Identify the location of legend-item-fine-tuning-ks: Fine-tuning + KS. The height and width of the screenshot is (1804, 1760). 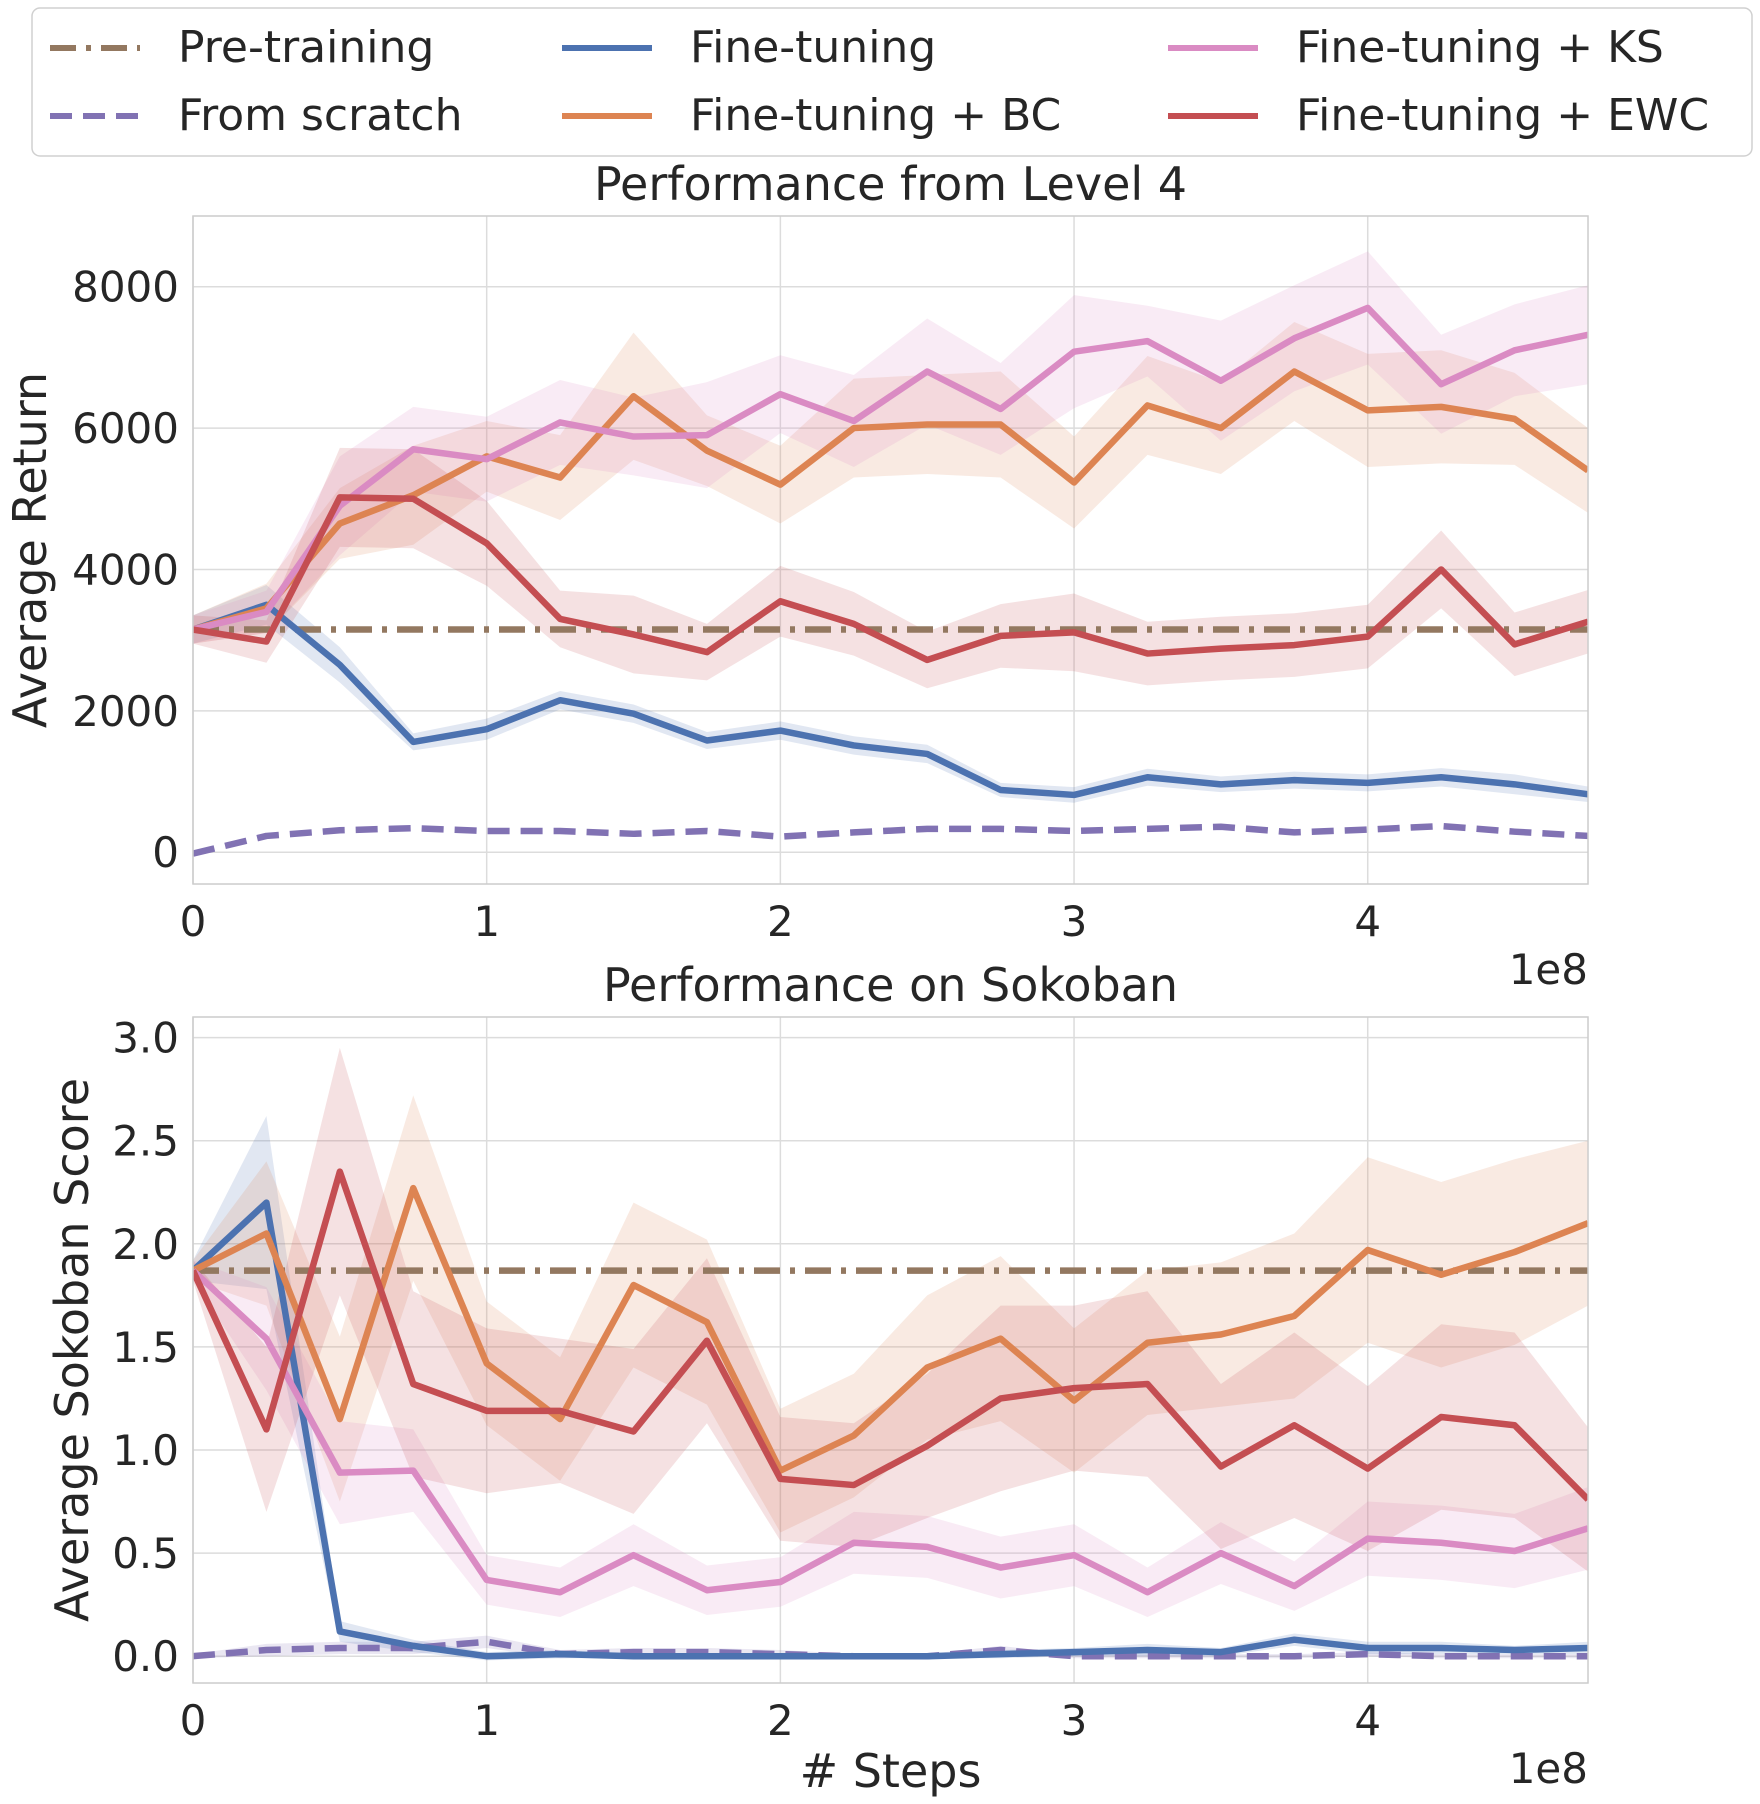
(1416, 47).